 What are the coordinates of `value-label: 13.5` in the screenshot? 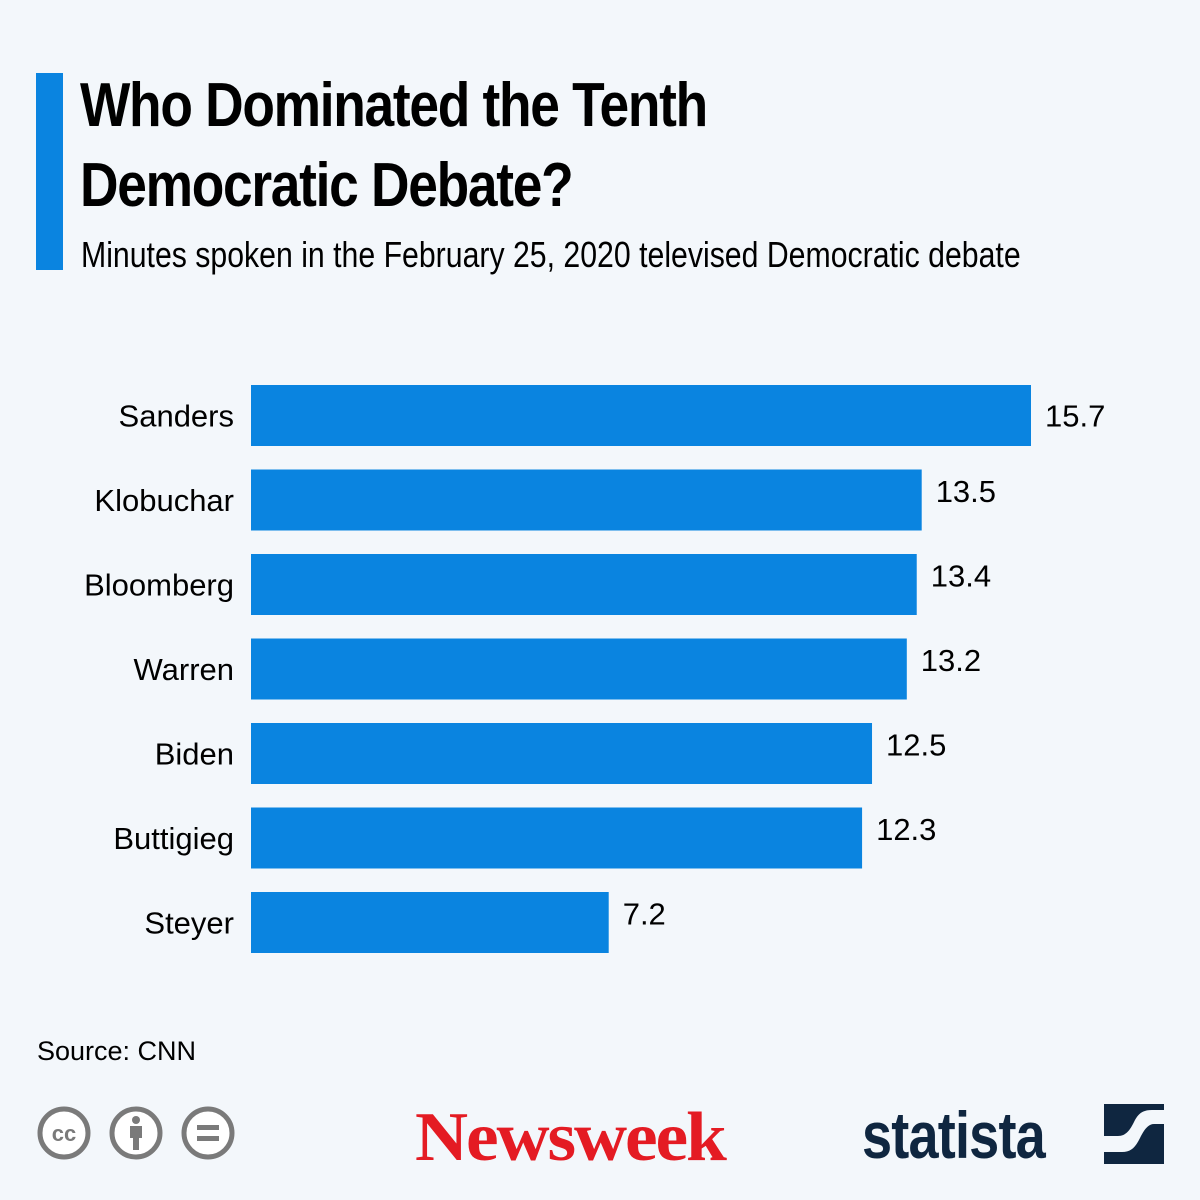 It's located at (966, 491).